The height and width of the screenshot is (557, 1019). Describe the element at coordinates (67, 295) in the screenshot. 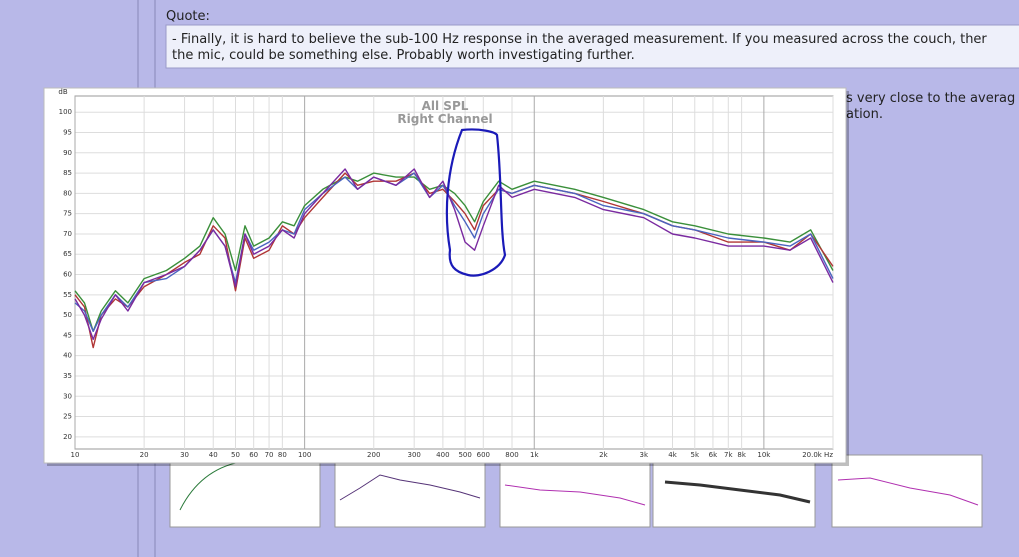

I see `y-tick-label: 55` at that location.